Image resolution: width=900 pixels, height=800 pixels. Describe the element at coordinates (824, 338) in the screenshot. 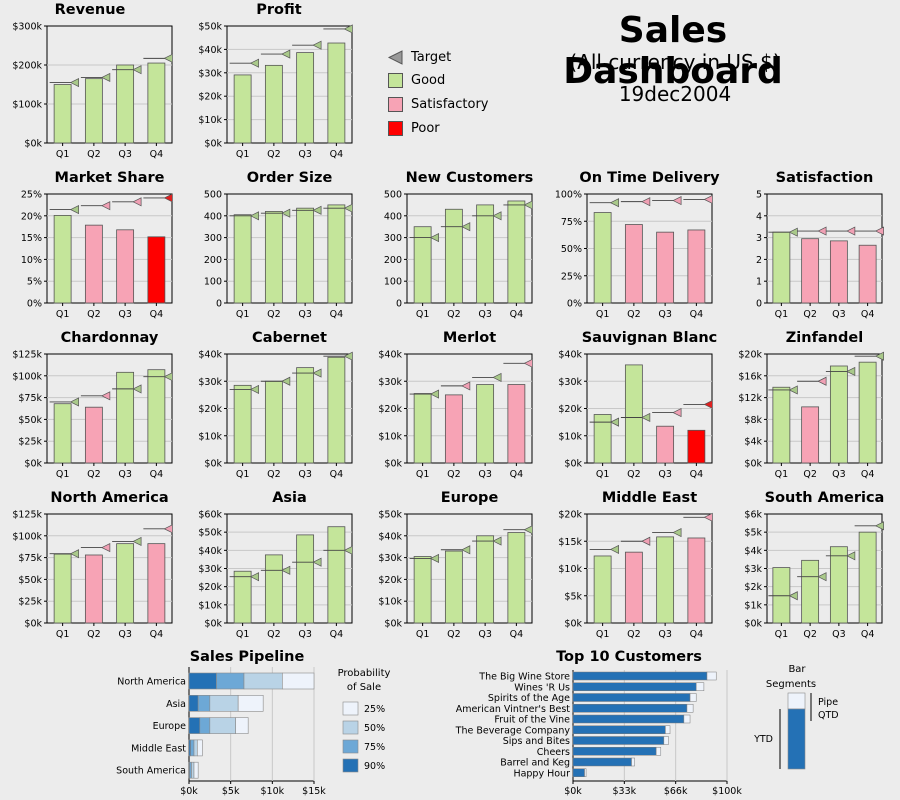

I see `chart-title: Zinfandel` at that location.